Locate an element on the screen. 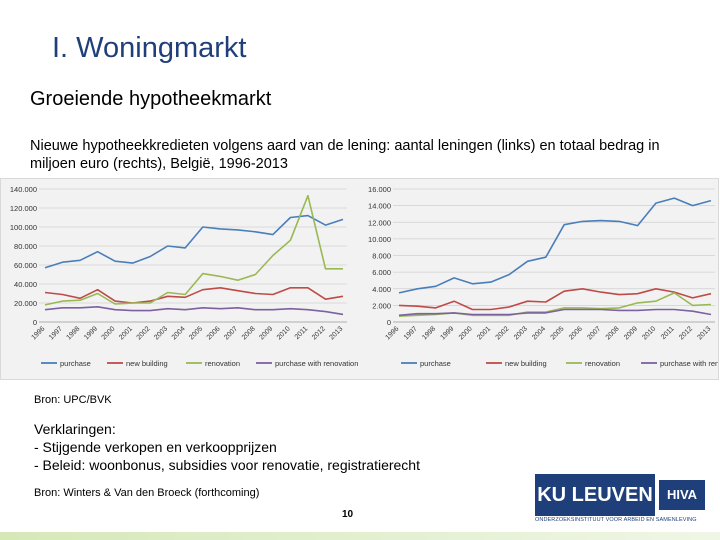 This screenshot has width=720, height=540. chart1-x-tick-label: 2006 is located at coordinates (214, 333).